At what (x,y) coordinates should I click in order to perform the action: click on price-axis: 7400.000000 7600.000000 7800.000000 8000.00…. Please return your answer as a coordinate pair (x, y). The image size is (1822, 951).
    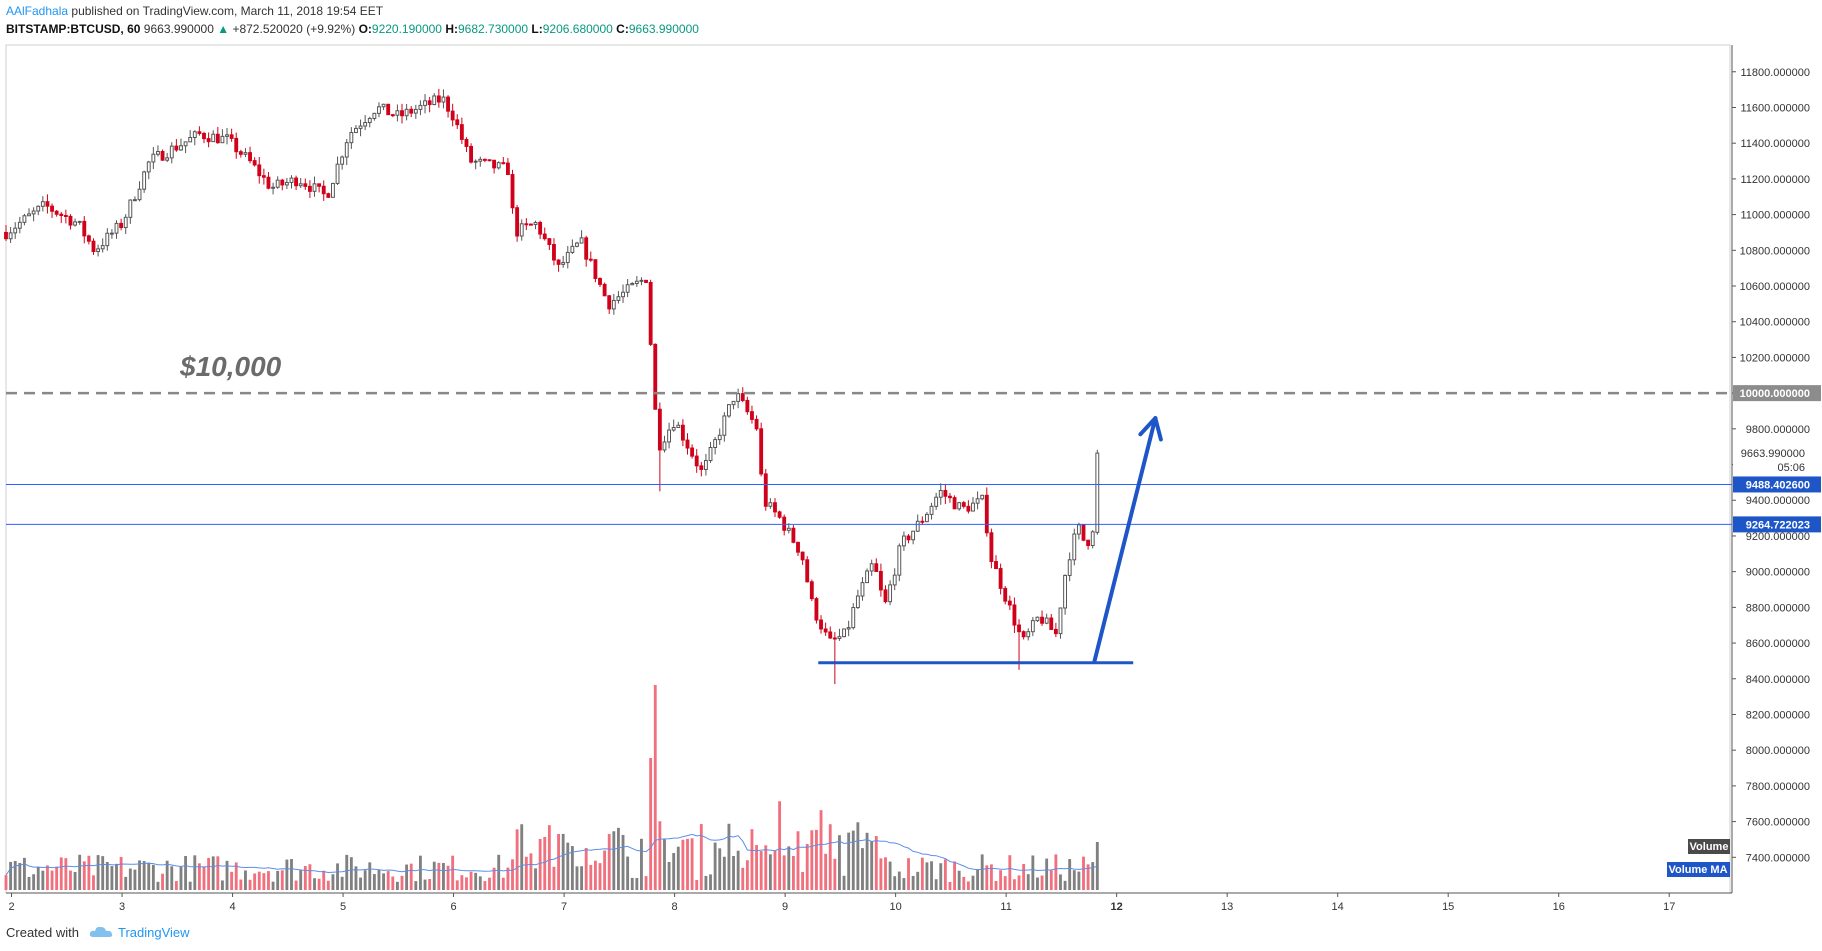
    Looking at the image, I should click on (1771, 466).